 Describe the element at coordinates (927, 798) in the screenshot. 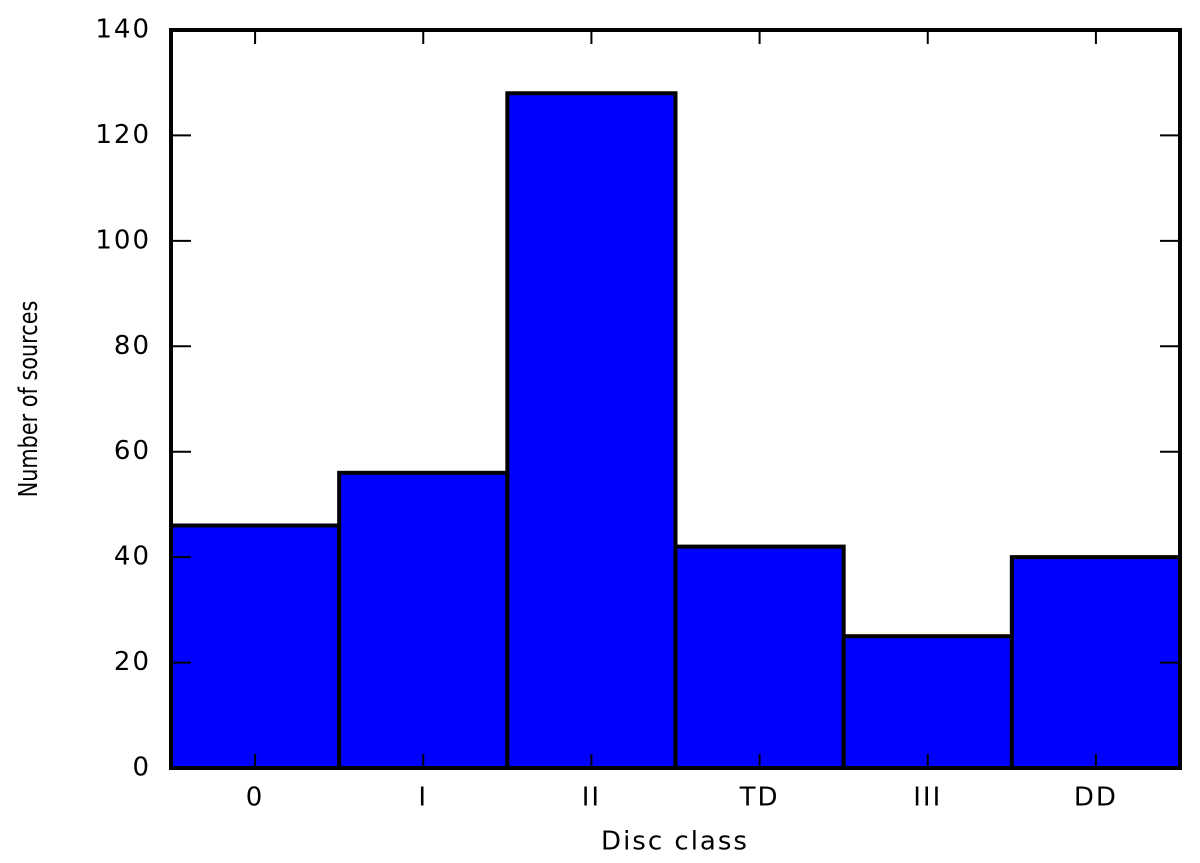

I see `x-tick-label: III` at that location.